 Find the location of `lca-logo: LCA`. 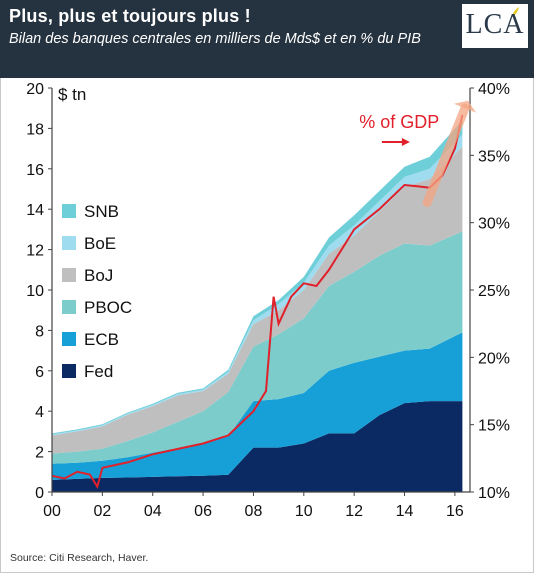

lca-logo: LCA is located at coordinates (495, 26).